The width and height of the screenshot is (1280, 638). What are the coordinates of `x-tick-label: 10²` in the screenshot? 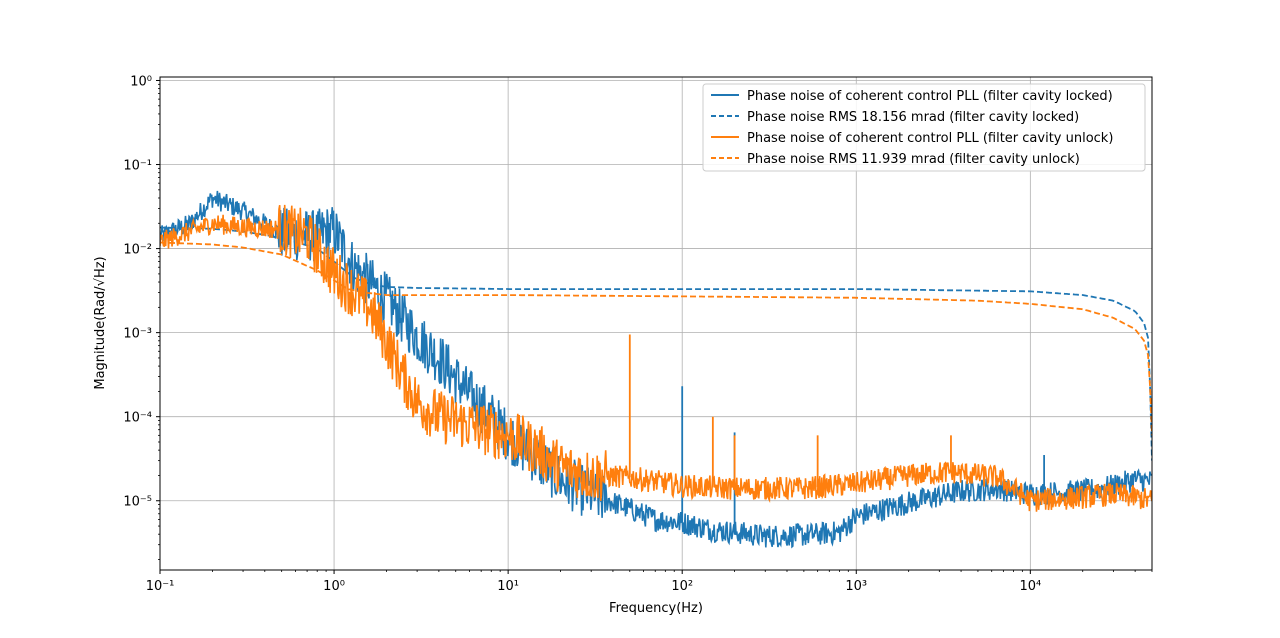 It's located at (682, 586).